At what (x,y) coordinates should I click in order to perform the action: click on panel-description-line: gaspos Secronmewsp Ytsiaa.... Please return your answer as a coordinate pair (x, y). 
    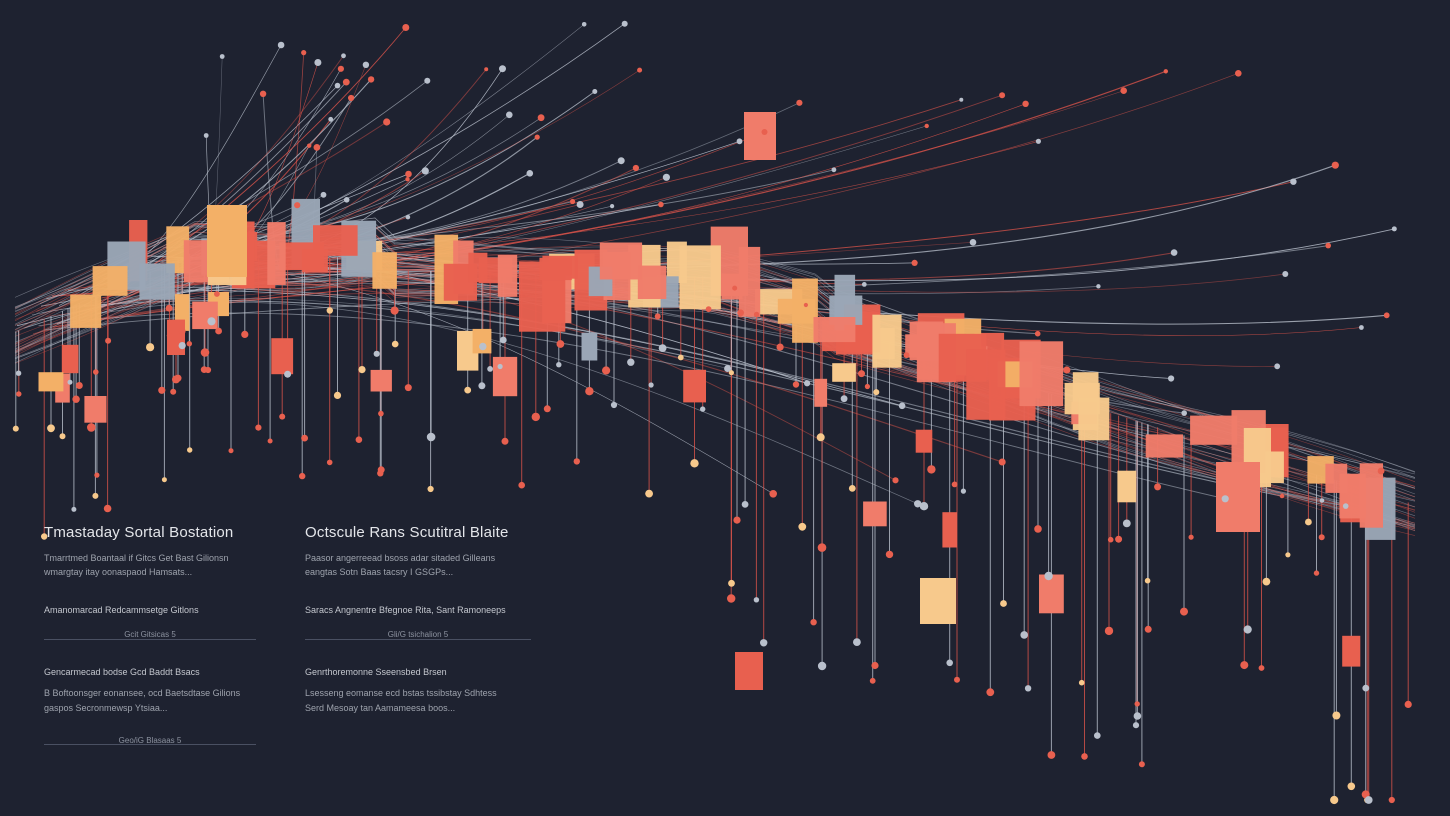
    Looking at the image, I should click on (106, 708).